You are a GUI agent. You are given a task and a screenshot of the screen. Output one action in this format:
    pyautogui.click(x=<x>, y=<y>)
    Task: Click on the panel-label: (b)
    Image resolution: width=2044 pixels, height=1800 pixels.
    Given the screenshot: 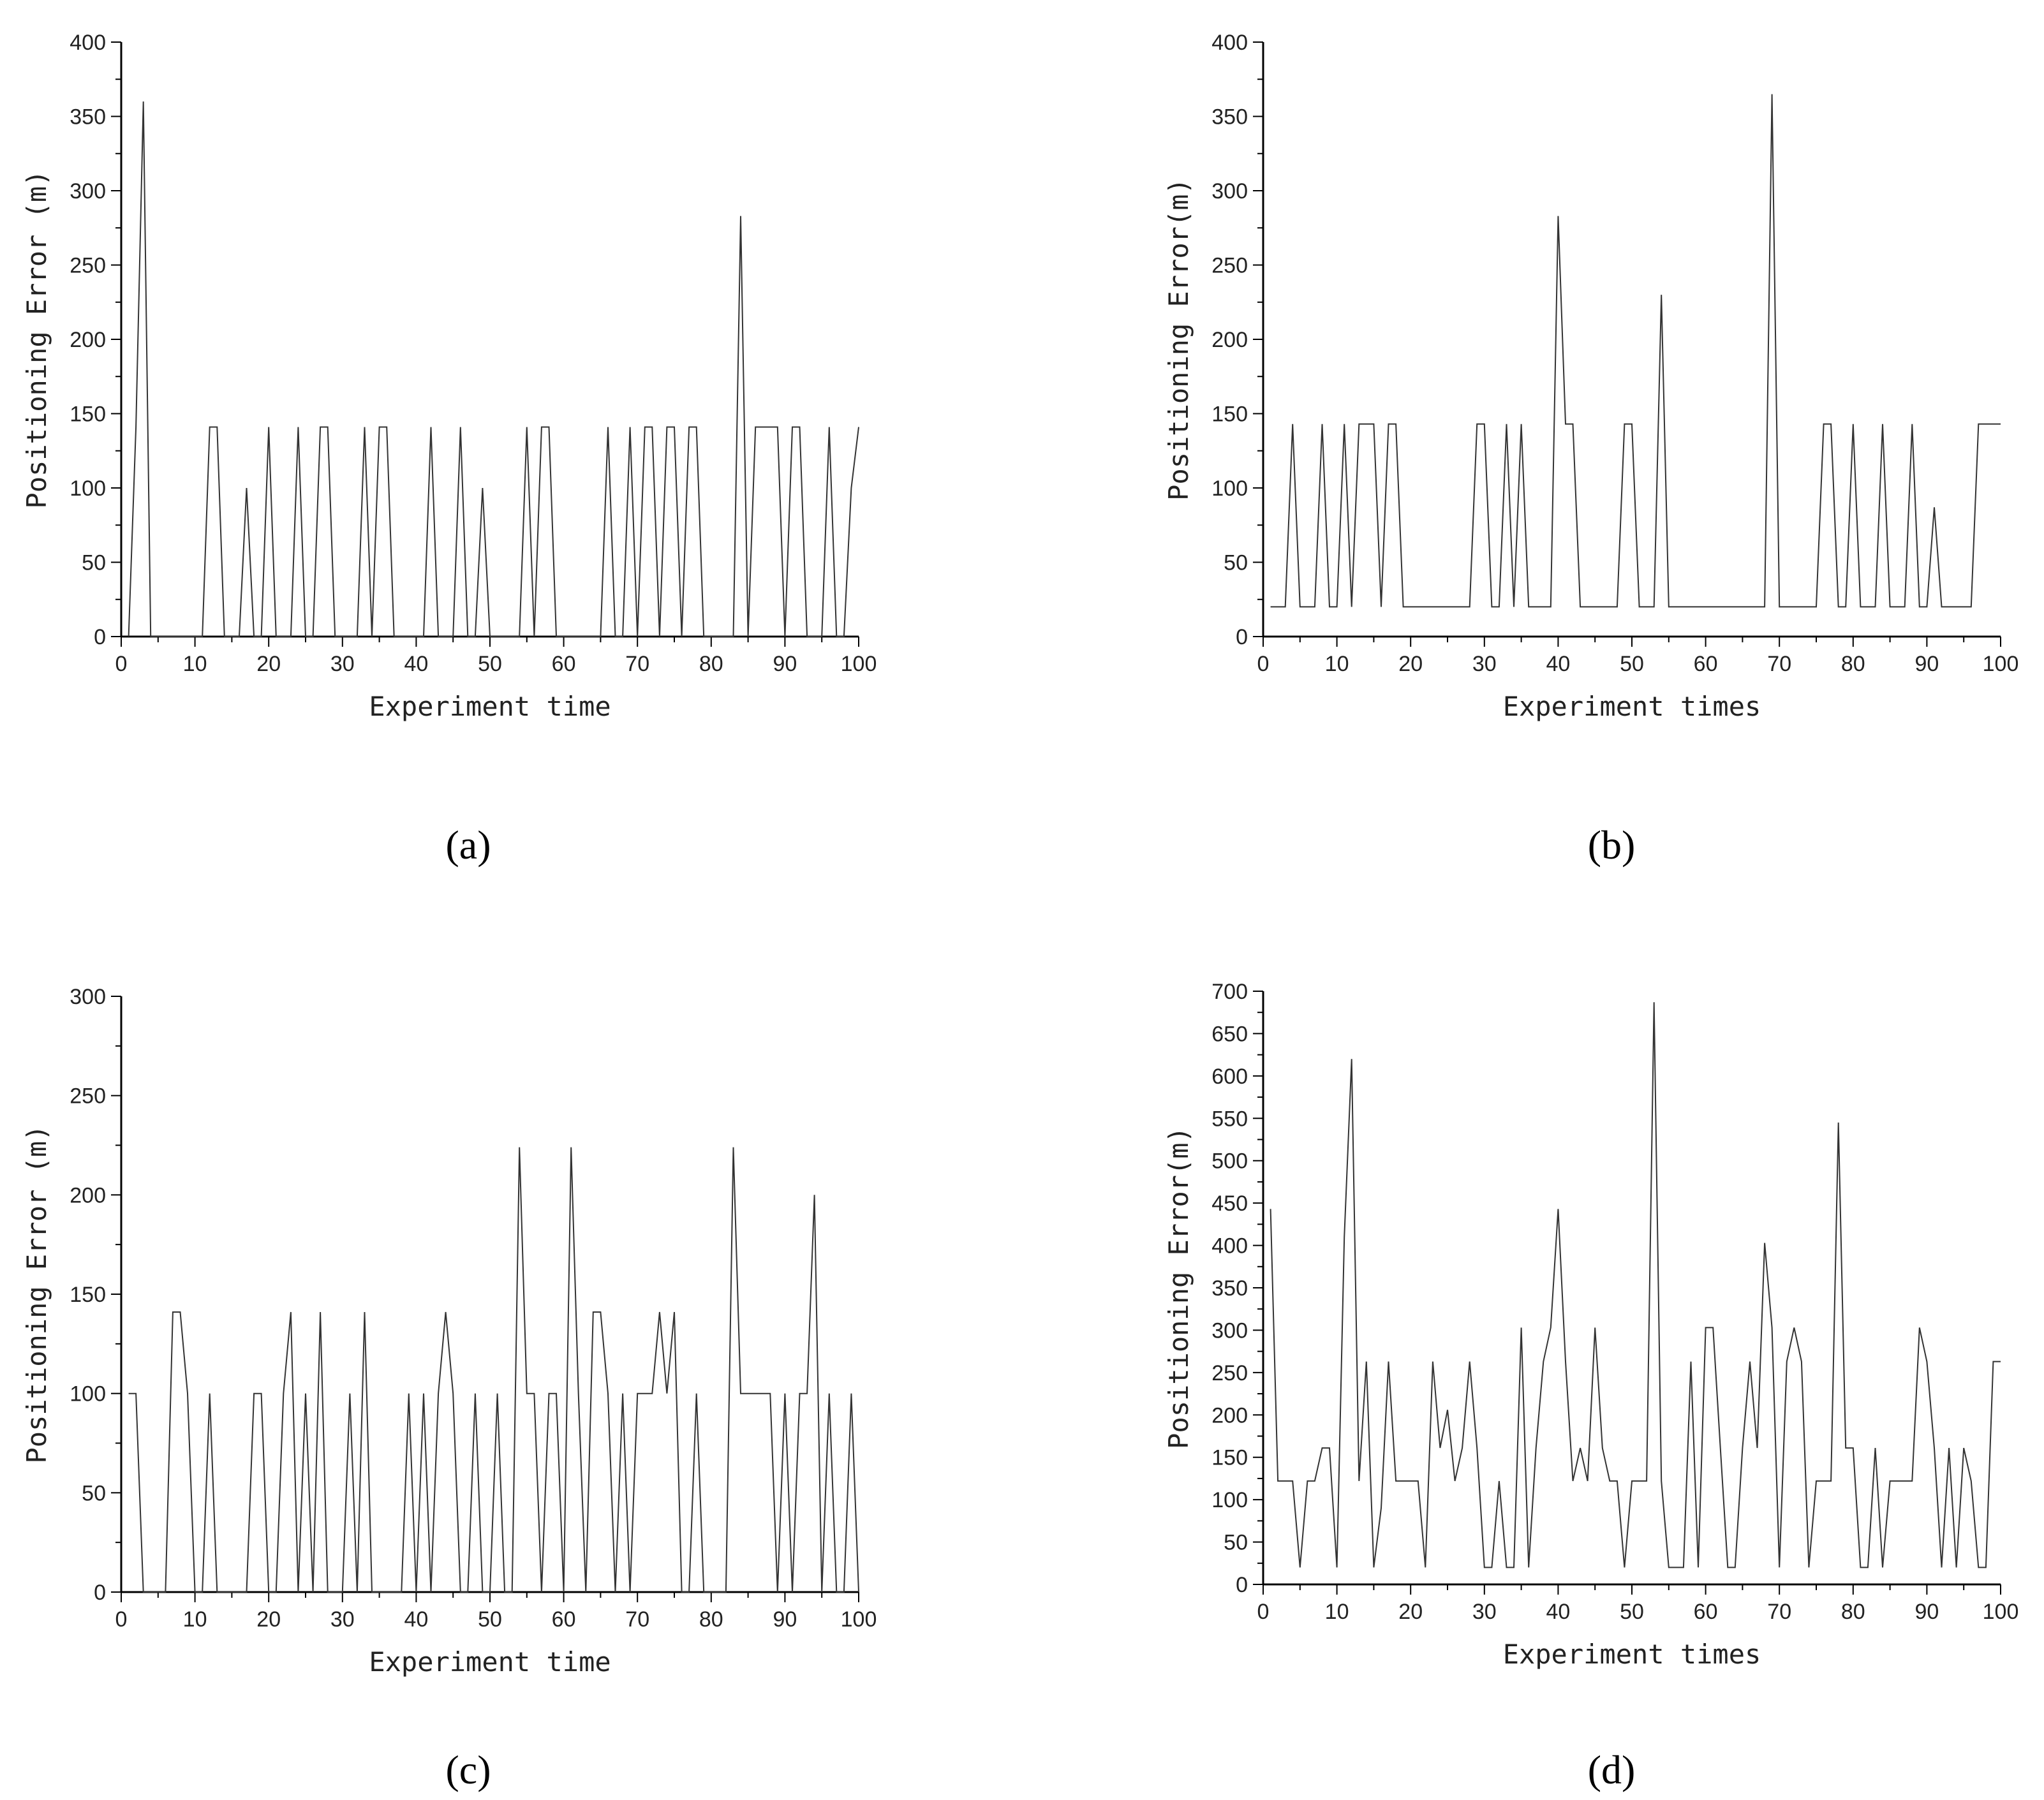 What is the action you would take?
    pyautogui.click(x=1612, y=844)
    